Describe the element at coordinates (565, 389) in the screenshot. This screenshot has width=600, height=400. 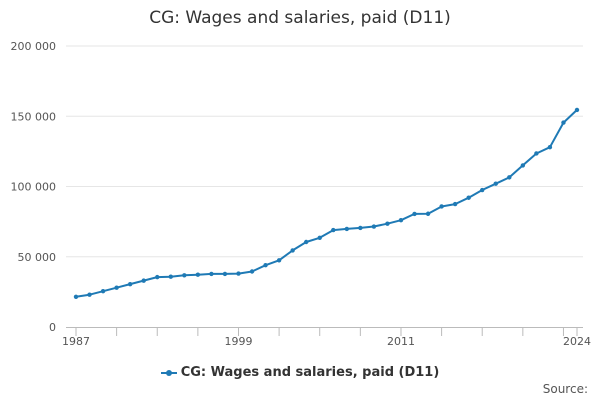
I see `source-label: Source:` at that location.